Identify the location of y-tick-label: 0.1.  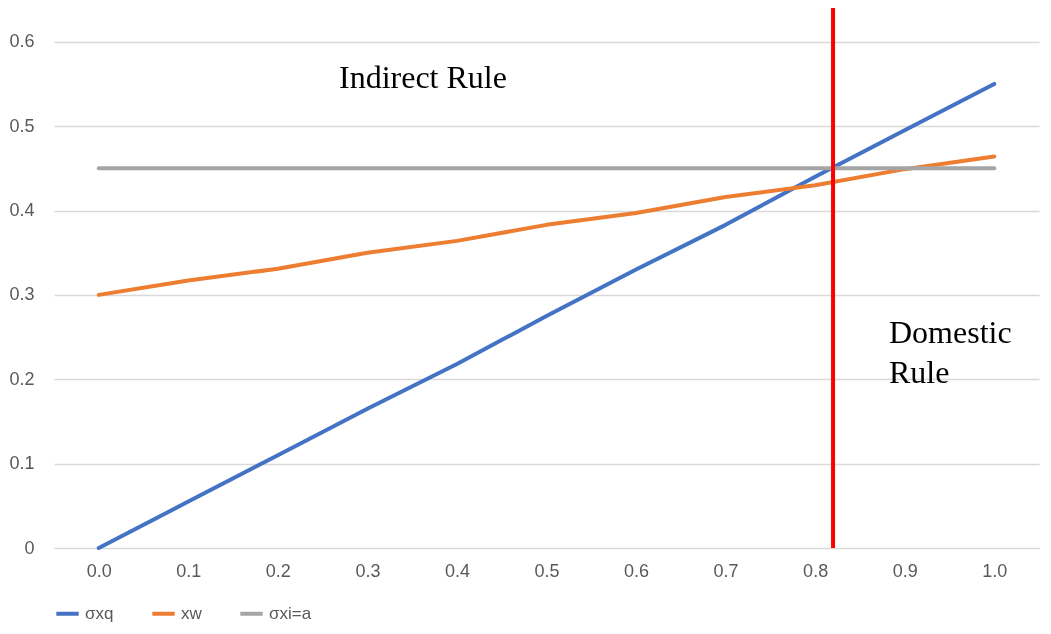
(22, 463).